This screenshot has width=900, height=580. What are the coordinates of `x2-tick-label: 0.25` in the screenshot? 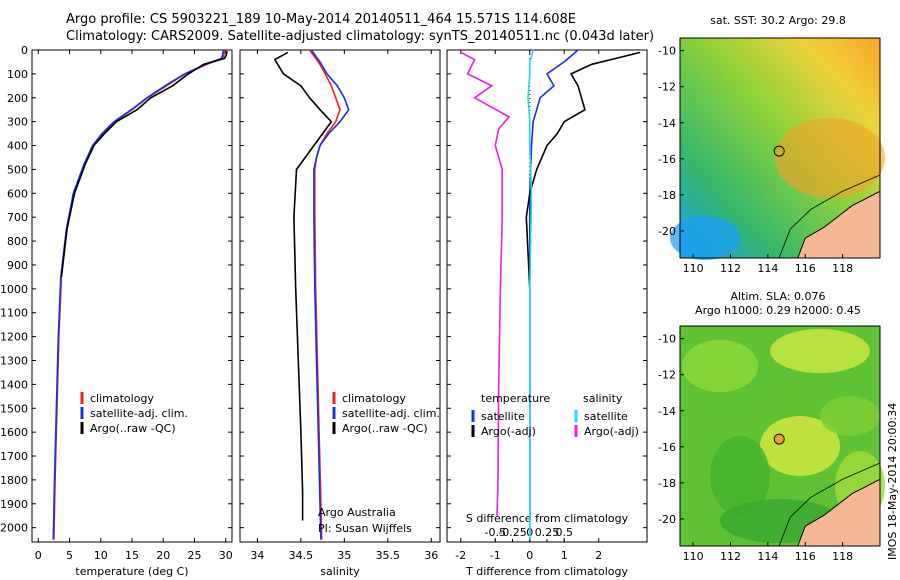 It's located at (547, 532).